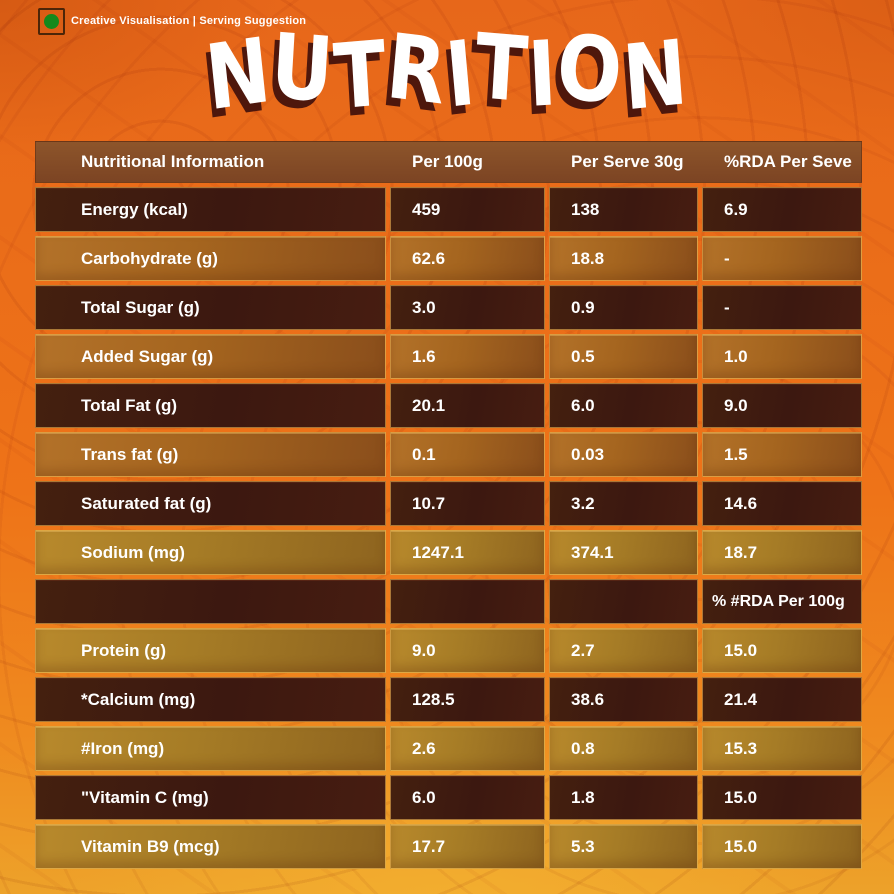 The height and width of the screenshot is (894, 894). Describe the element at coordinates (416, 69) in the screenshot. I see `title-letter: R` at that location.